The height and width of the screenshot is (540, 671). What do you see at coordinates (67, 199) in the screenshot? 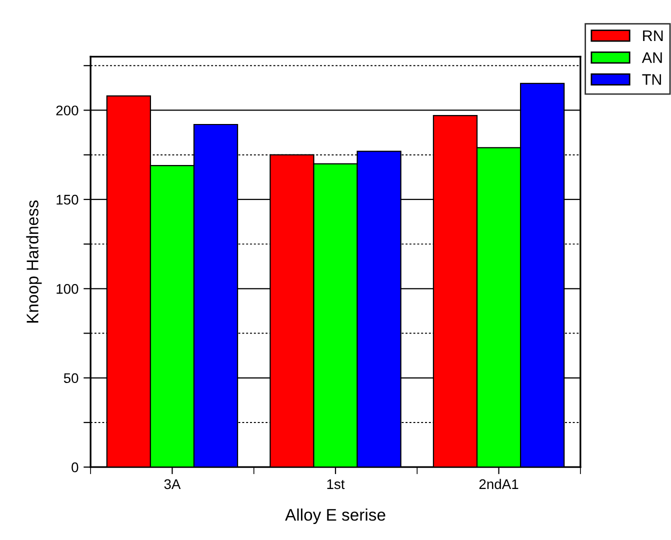
I see `y-tick-label: 150` at bounding box center [67, 199].